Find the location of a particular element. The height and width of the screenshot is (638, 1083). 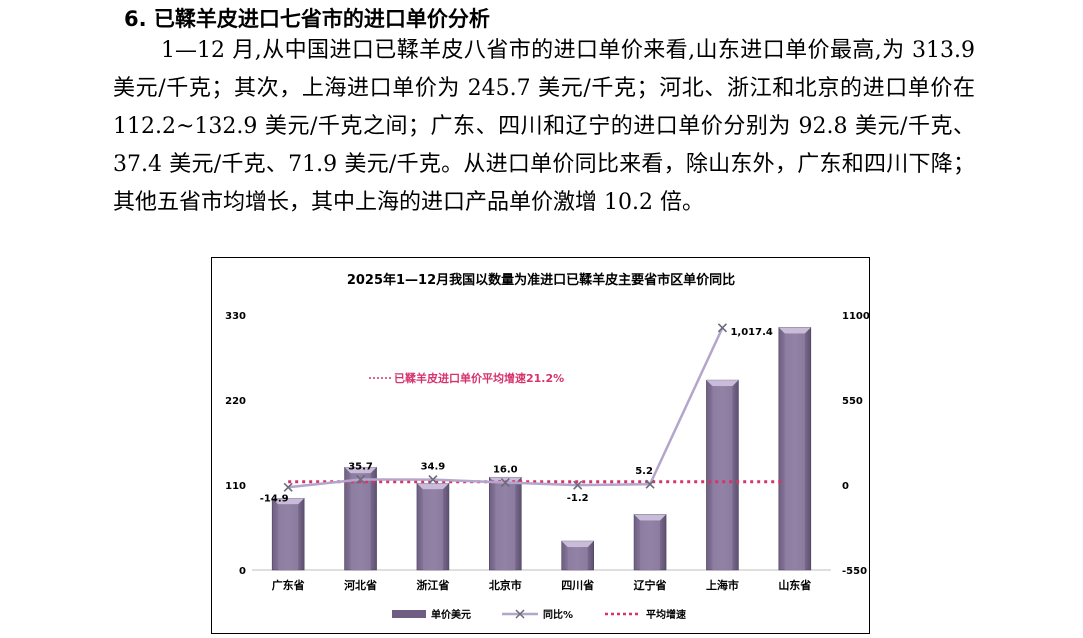

category-label: 辽宁省 is located at coordinates (650, 585).